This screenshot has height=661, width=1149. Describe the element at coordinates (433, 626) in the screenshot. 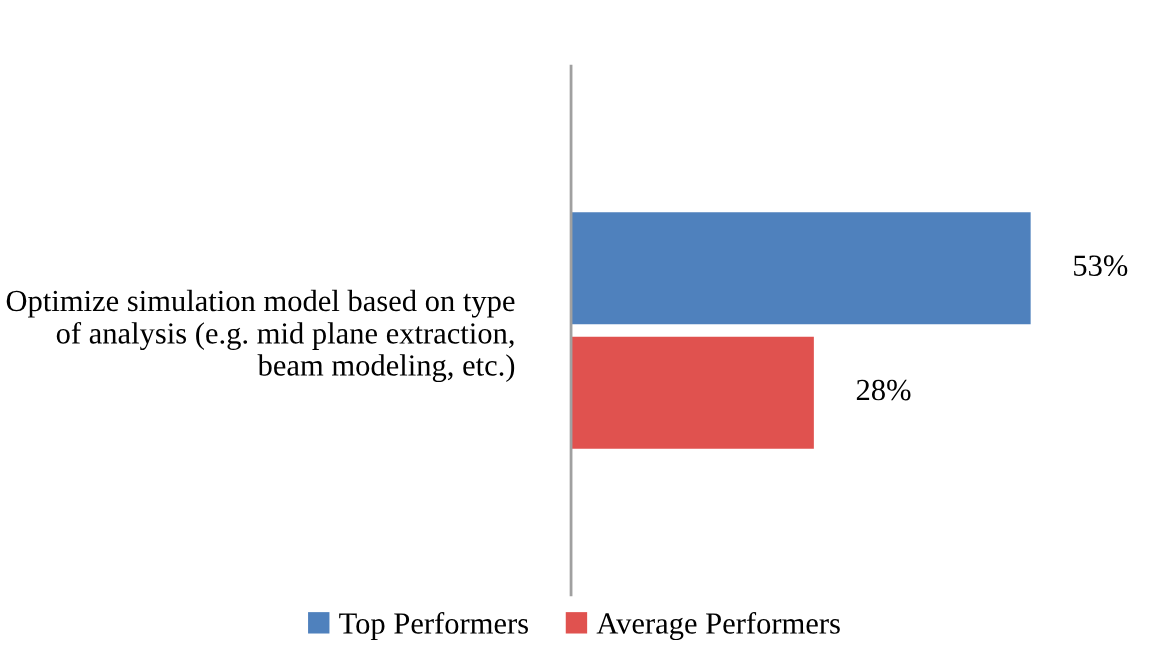

I see `legend-label: Top Performers` at that location.